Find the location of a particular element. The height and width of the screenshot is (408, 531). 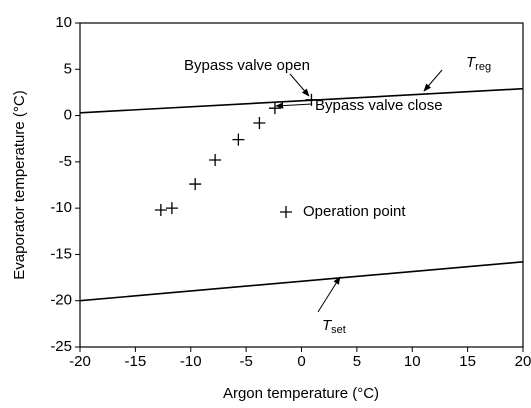

x-tick-label: -5 is located at coordinates (245, 361).